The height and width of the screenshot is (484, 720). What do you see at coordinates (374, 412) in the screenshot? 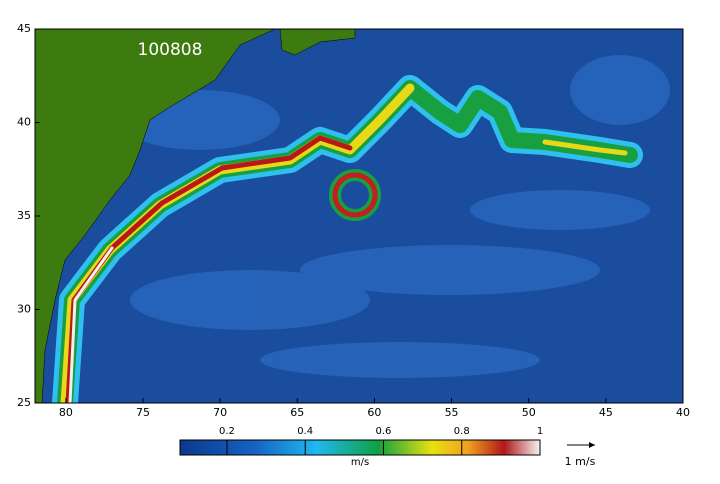
I see `x-tick-label: 60` at bounding box center [374, 412].